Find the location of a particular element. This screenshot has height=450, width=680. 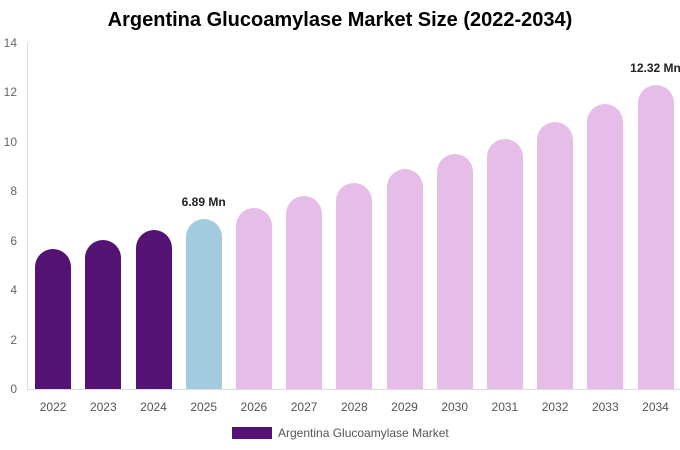

x-tick-label: 2033 is located at coordinates (605, 407).